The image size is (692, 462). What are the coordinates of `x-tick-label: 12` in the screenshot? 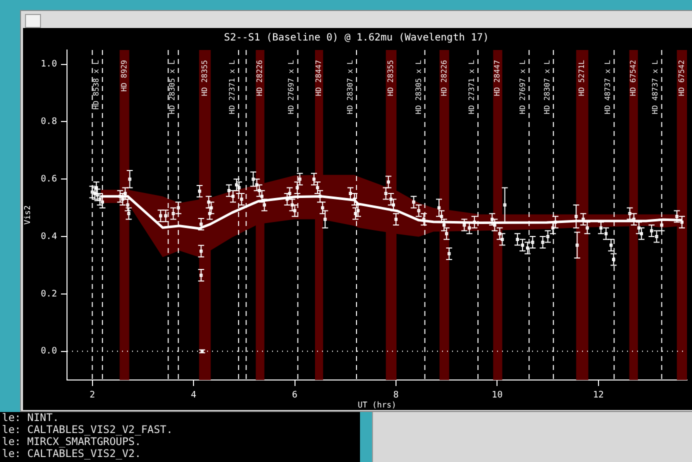 It's located at (598, 395).